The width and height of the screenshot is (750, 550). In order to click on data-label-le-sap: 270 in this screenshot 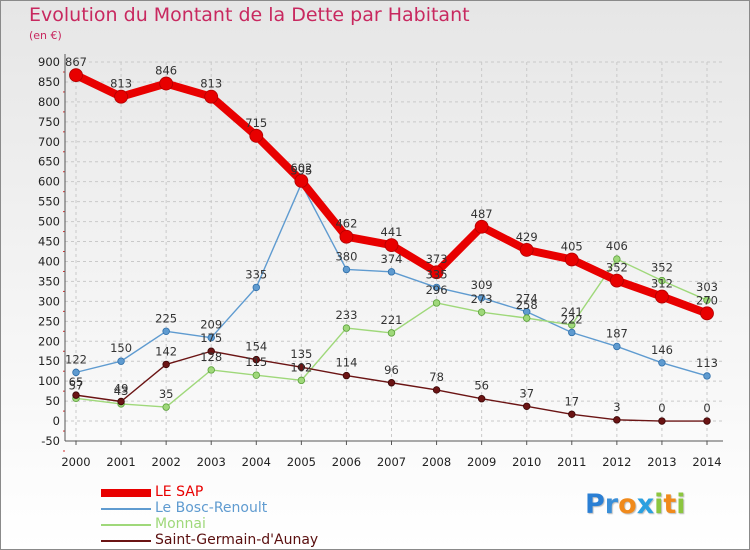, I will do `click(707, 300)`.